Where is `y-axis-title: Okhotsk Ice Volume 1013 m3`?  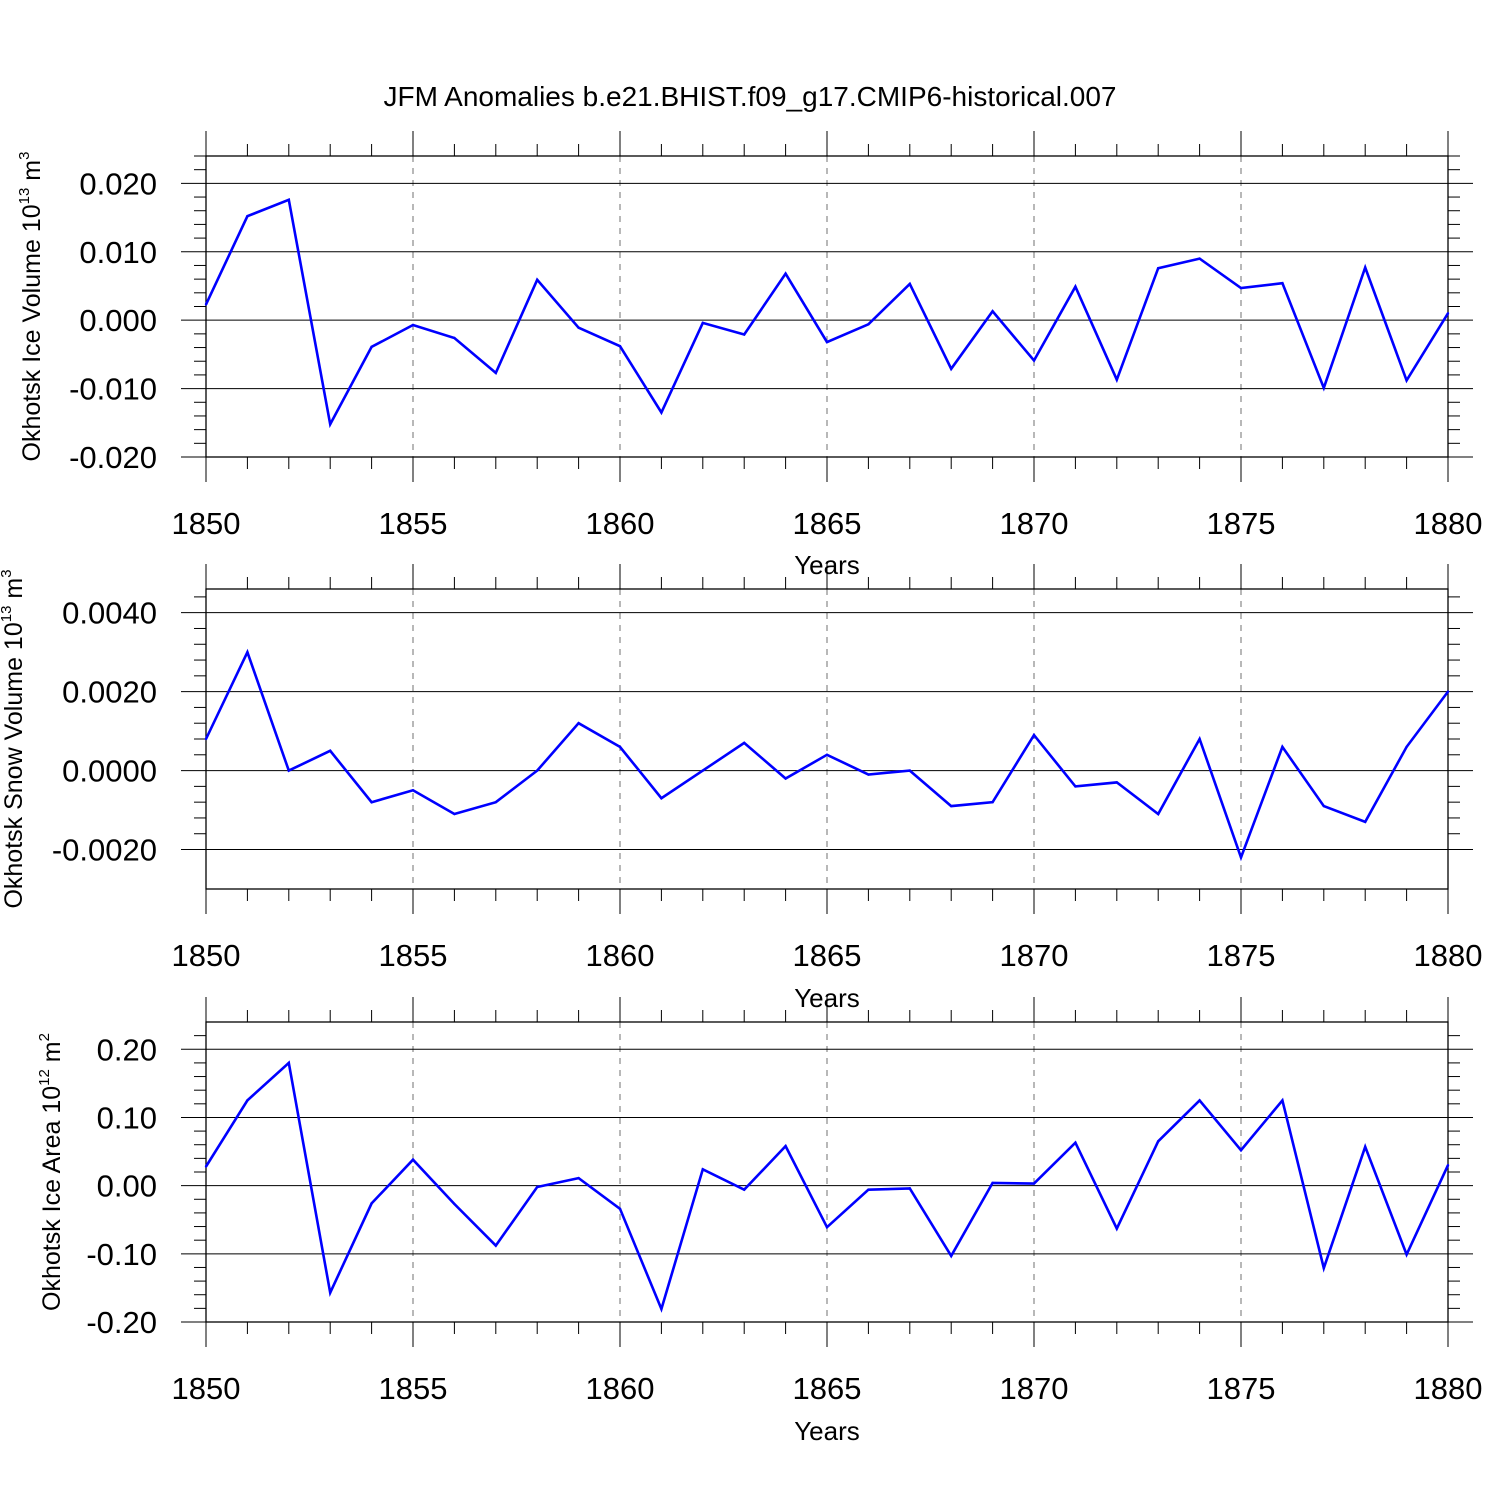
y-axis-title: Okhotsk Ice Volume 1013 m3 is located at coordinates (31, 307).